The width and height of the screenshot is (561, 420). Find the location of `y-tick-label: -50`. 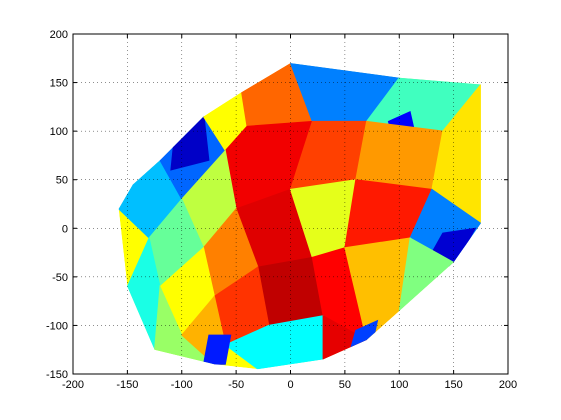

y-tick-label: -50 is located at coordinates (60, 278).